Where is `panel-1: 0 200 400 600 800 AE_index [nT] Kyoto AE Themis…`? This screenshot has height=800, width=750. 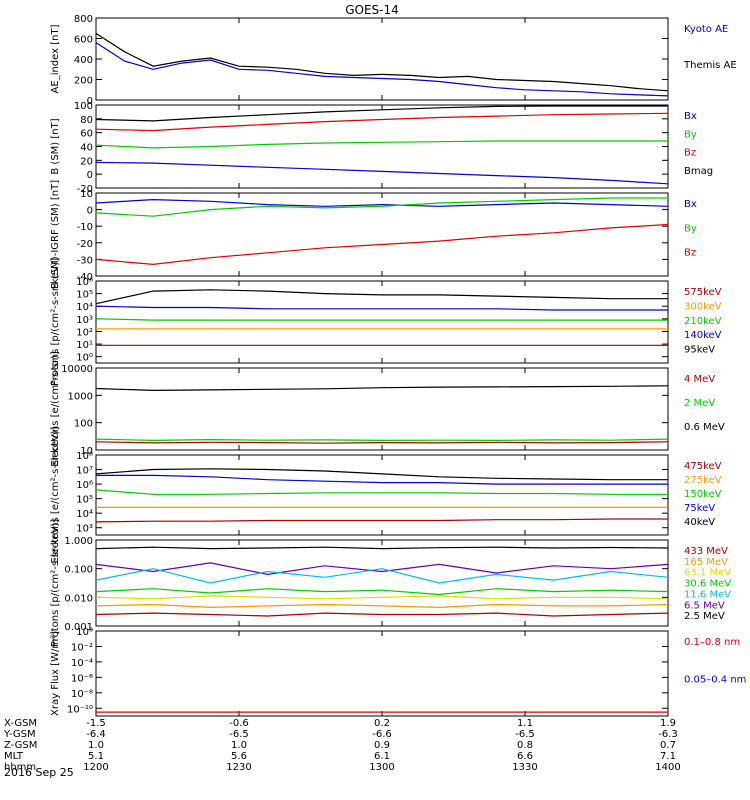
panel-1: 0 200 400 600 800 AE_index [nT] Kyoto AE Themis… is located at coordinates (393, 60).